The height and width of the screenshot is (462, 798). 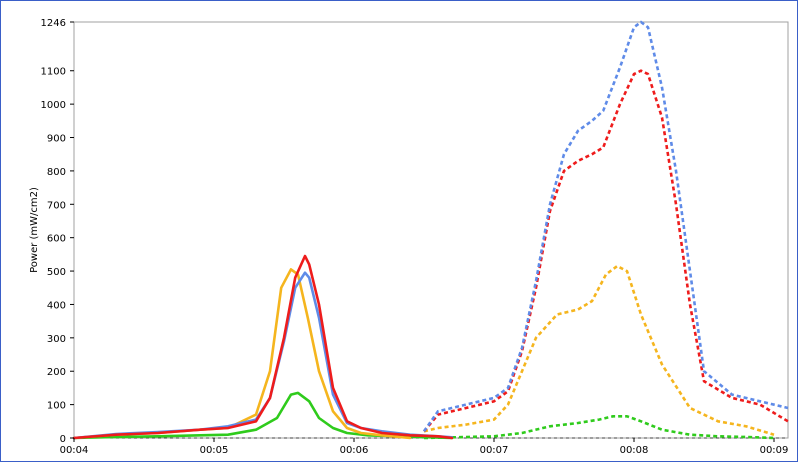 What do you see at coordinates (74, 450) in the screenshot?
I see `x-tick-label: 00:04` at bounding box center [74, 450].